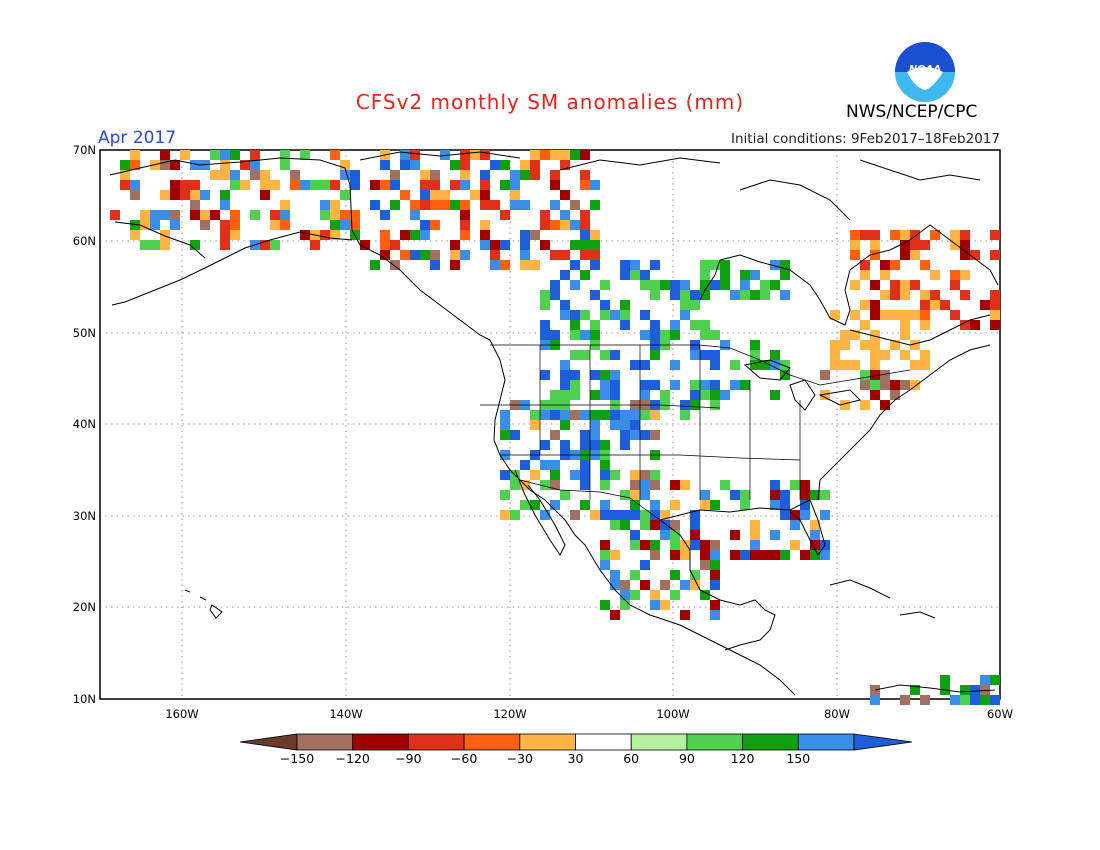  Describe the element at coordinates (346, 714) in the screenshot. I see `lon-tick: 140W` at that location.